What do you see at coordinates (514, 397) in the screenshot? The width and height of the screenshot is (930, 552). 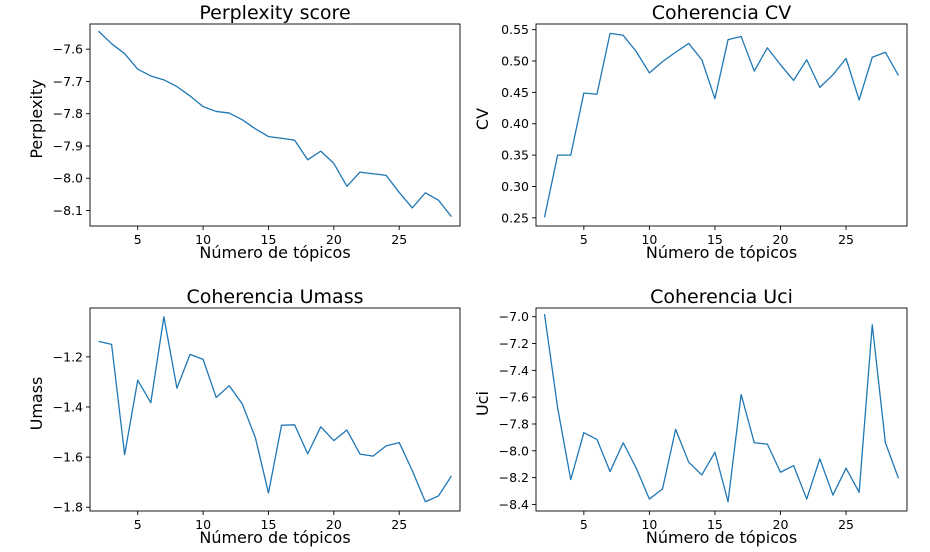 I see `y-tick-label: −7.6` at bounding box center [514, 397].